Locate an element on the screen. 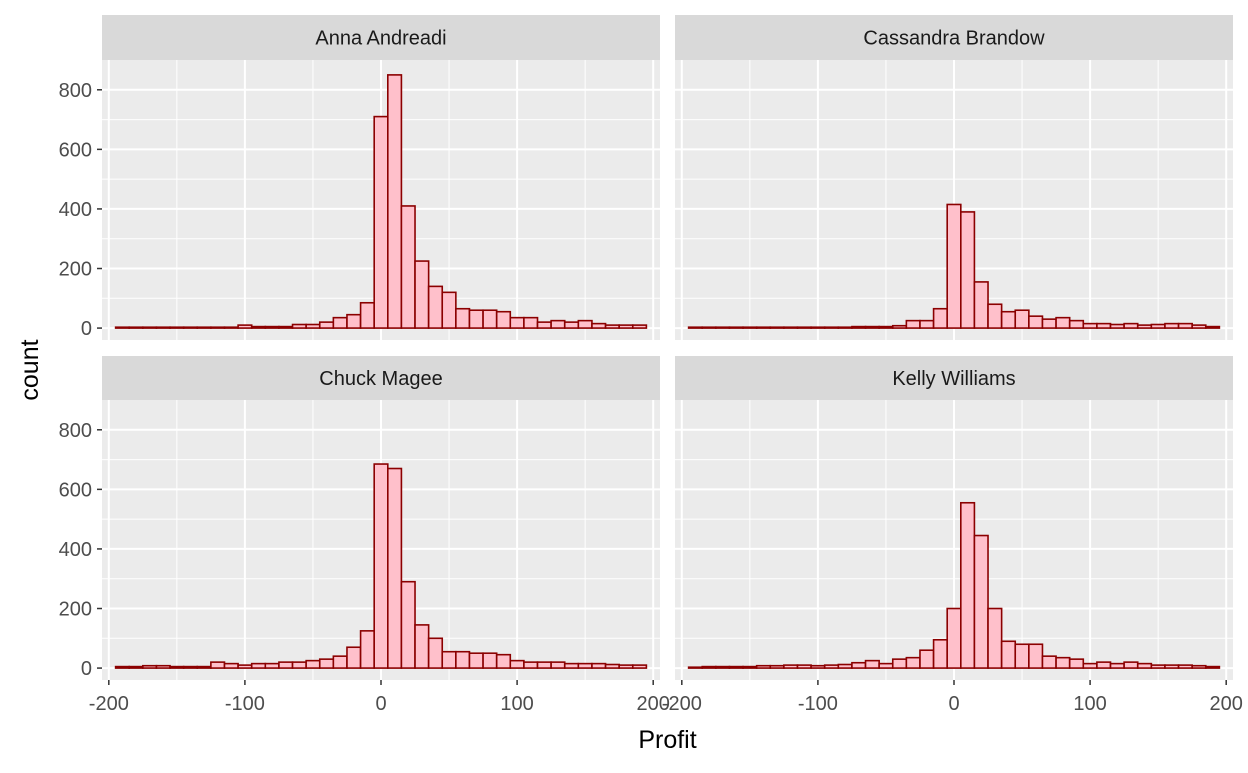 This screenshot has height=773, width=1248. x-axis-title: Profit is located at coordinates (667, 740).